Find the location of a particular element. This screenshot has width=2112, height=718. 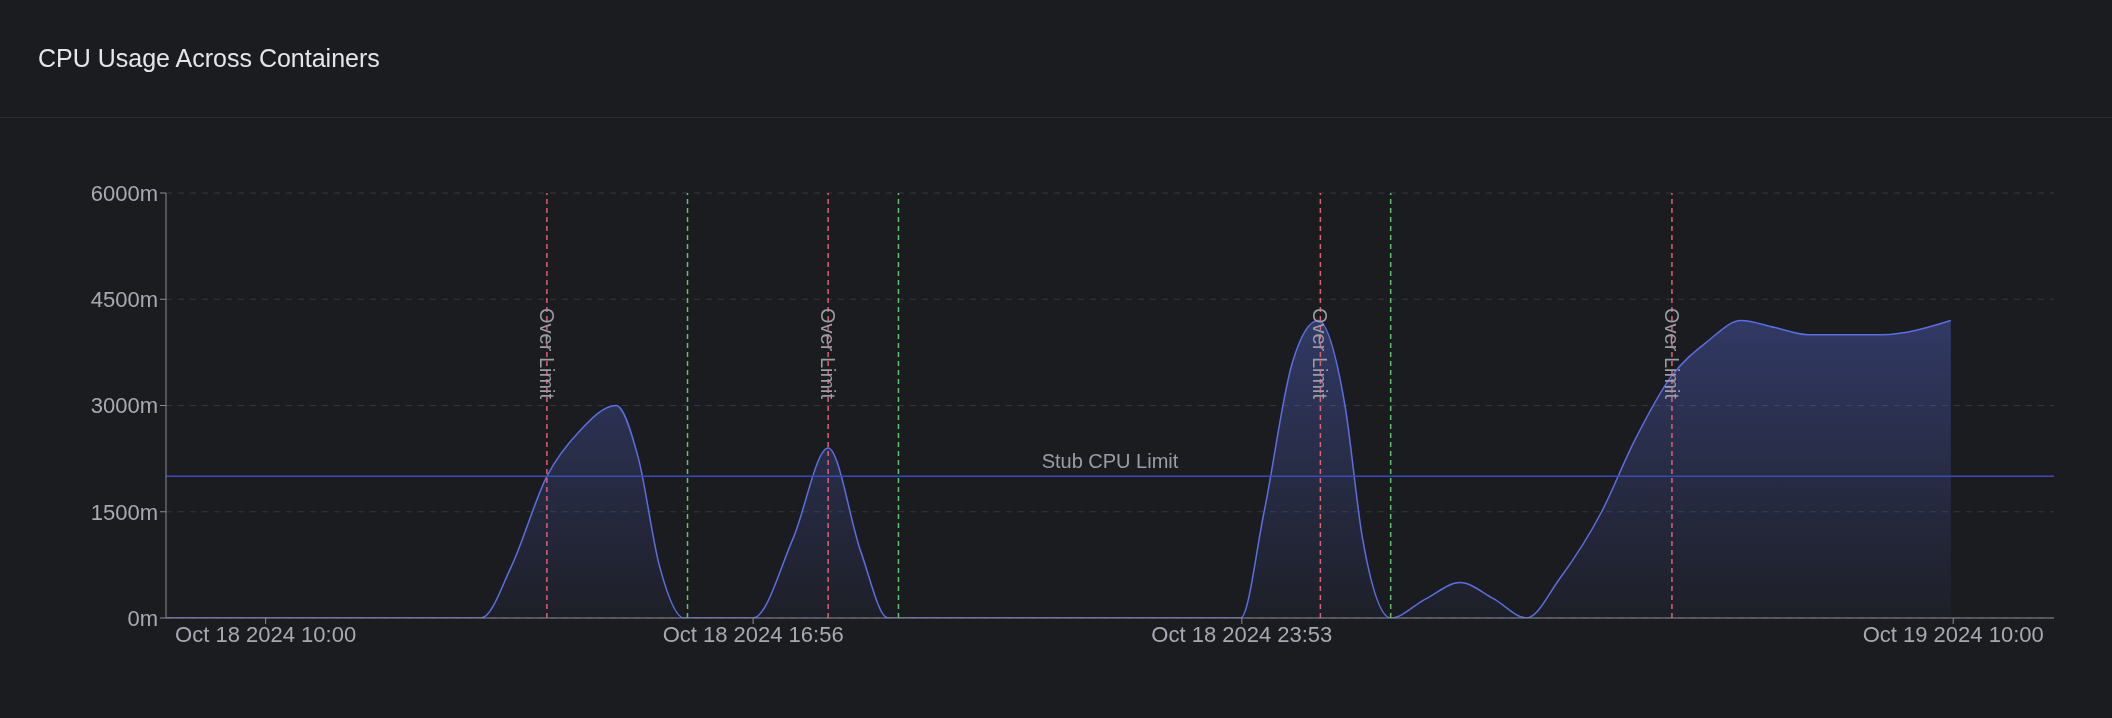

x-tick-label: Oct 18 2024 23:53 is located at coordinates (1242, 634).